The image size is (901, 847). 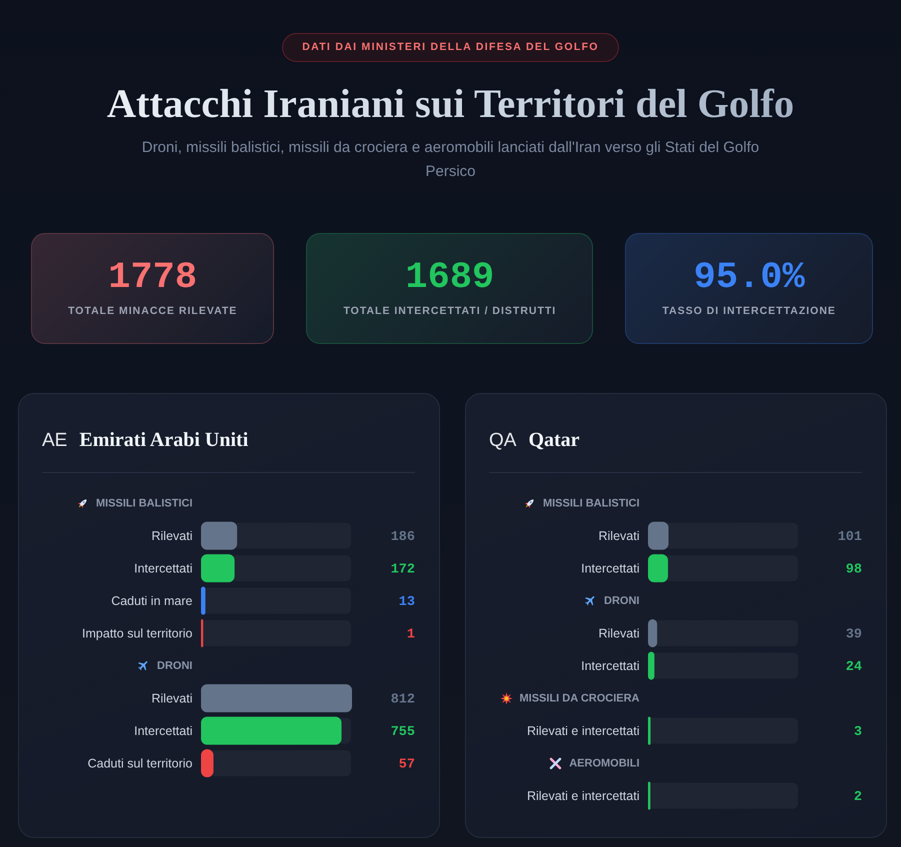 I want to click on data-label: 101, so click(x=850, y=537).